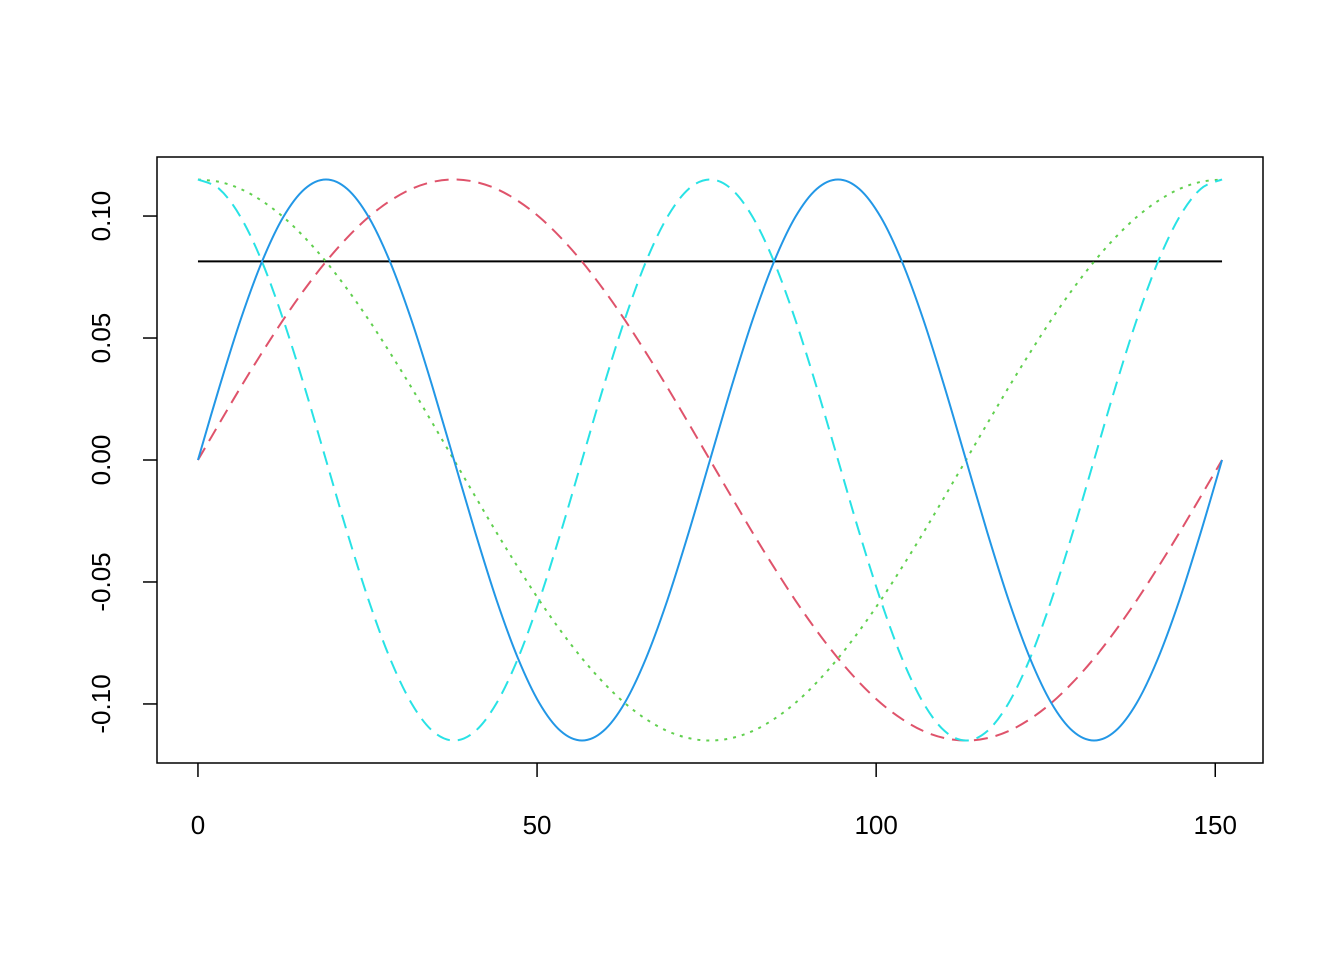 This screenshot has width=1344, height=960. What do you see at coordinates (101, 216) in the screenshot?
I see `y-tick-label: 0.10` at bounding box center [101, 216].